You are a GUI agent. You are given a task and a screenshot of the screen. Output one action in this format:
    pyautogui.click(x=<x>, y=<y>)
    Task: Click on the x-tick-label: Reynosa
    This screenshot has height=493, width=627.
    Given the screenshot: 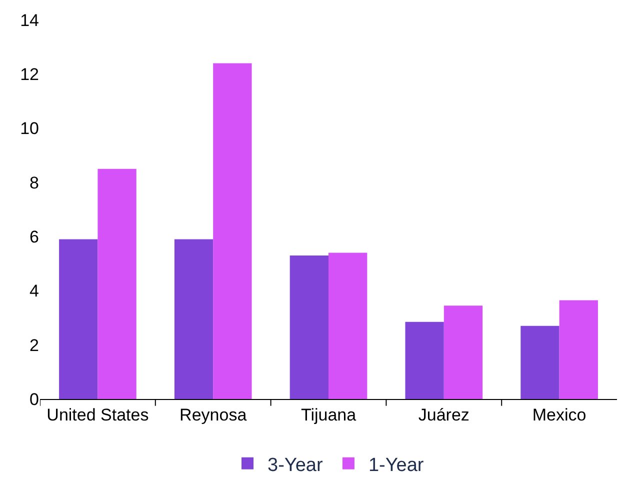 What is the action you would take?
    pyautogui.click(x=214, y=414)
    